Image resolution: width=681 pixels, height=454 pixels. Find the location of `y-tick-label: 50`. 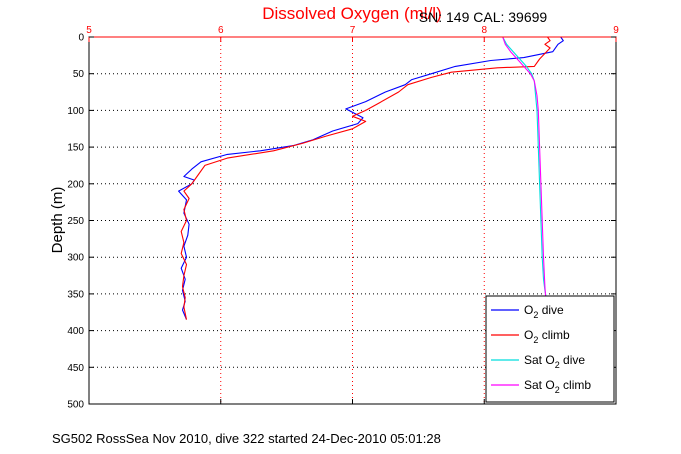

y-tick-label: 50 is located at coordinates (79, 74).